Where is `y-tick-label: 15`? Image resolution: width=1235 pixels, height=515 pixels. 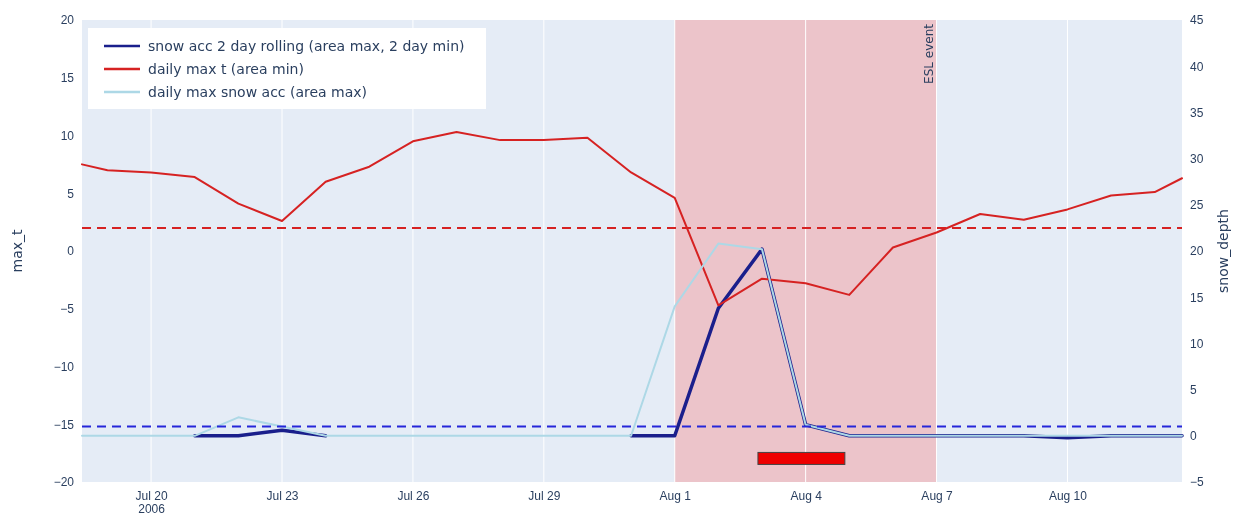 y-tick-label: 15 is located at coordinates (67, 78).